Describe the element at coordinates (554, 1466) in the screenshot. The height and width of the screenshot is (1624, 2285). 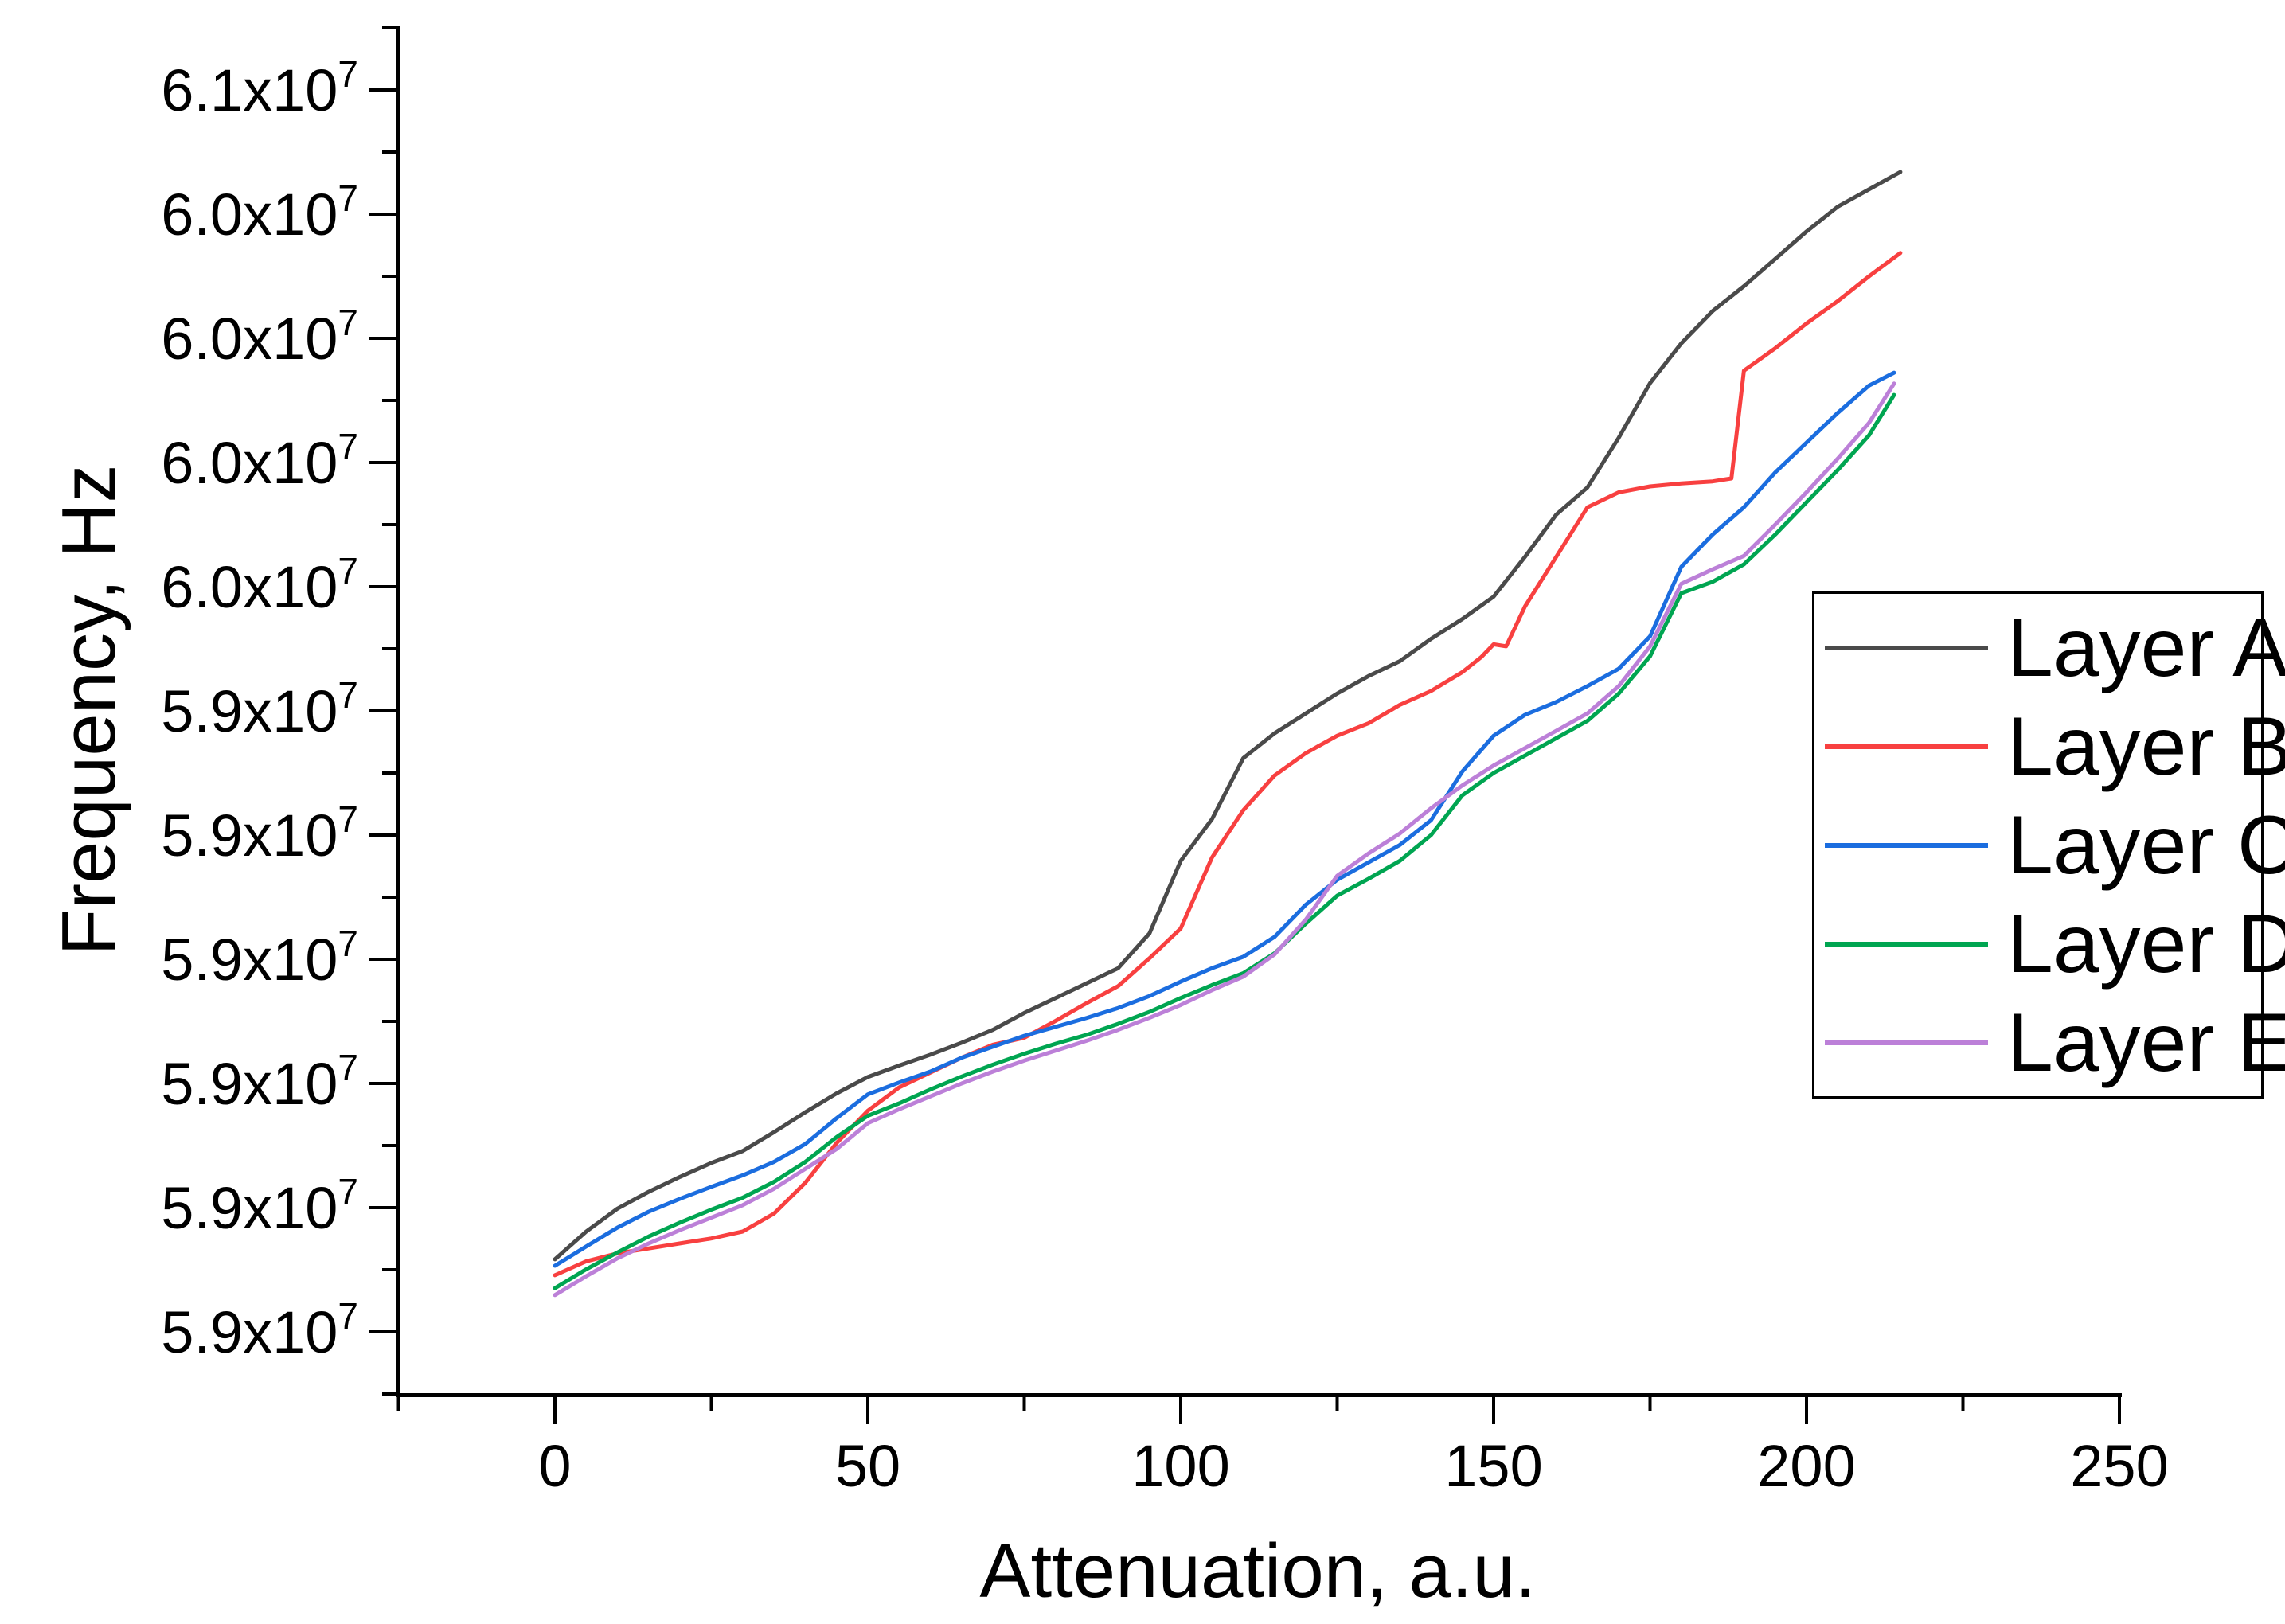
I see `x-tick-label: 0` at that location.